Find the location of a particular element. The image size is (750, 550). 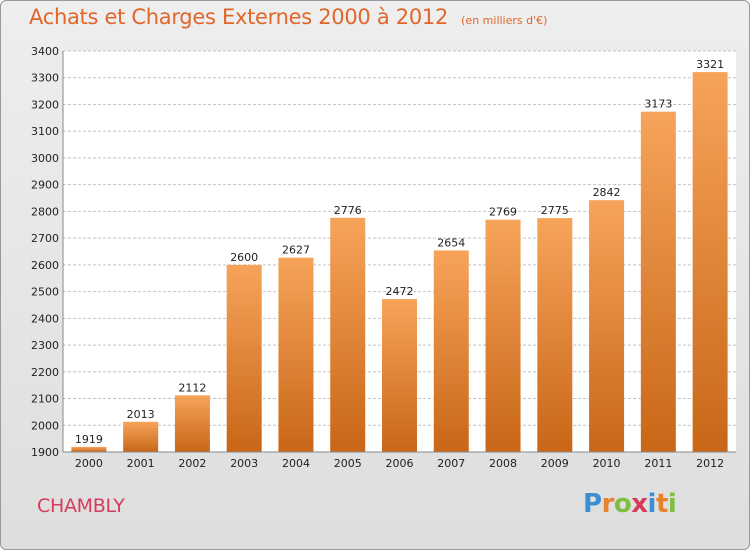

y-tick-label: 3200 is located at coordinates (45, 104).